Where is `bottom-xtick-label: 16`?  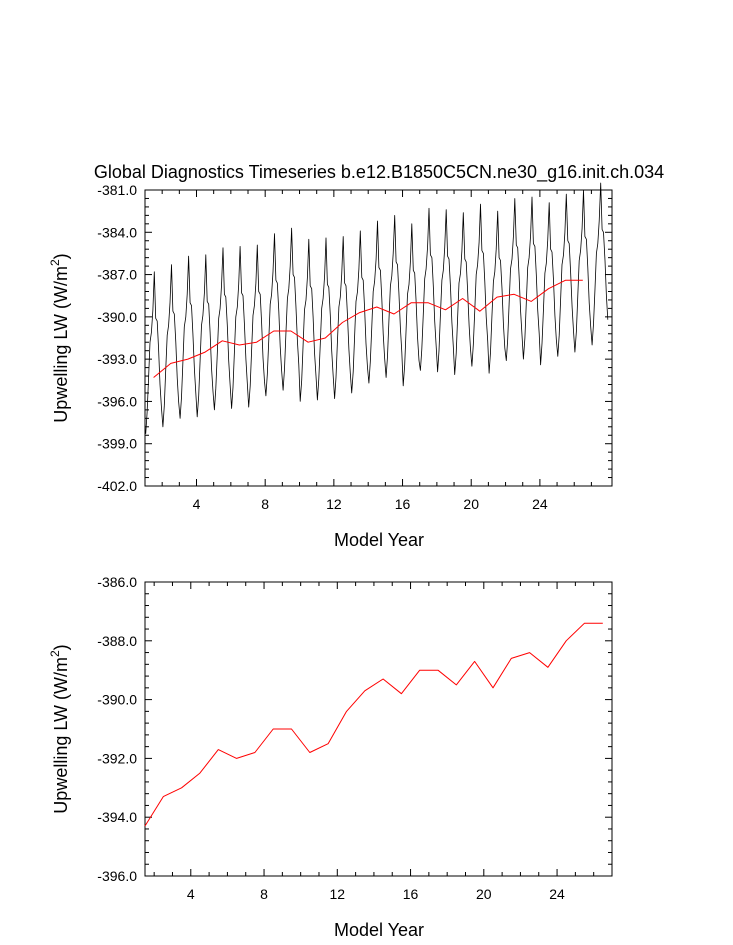
bottom-xtick-label: 16 is located at coordinates (411, 894).